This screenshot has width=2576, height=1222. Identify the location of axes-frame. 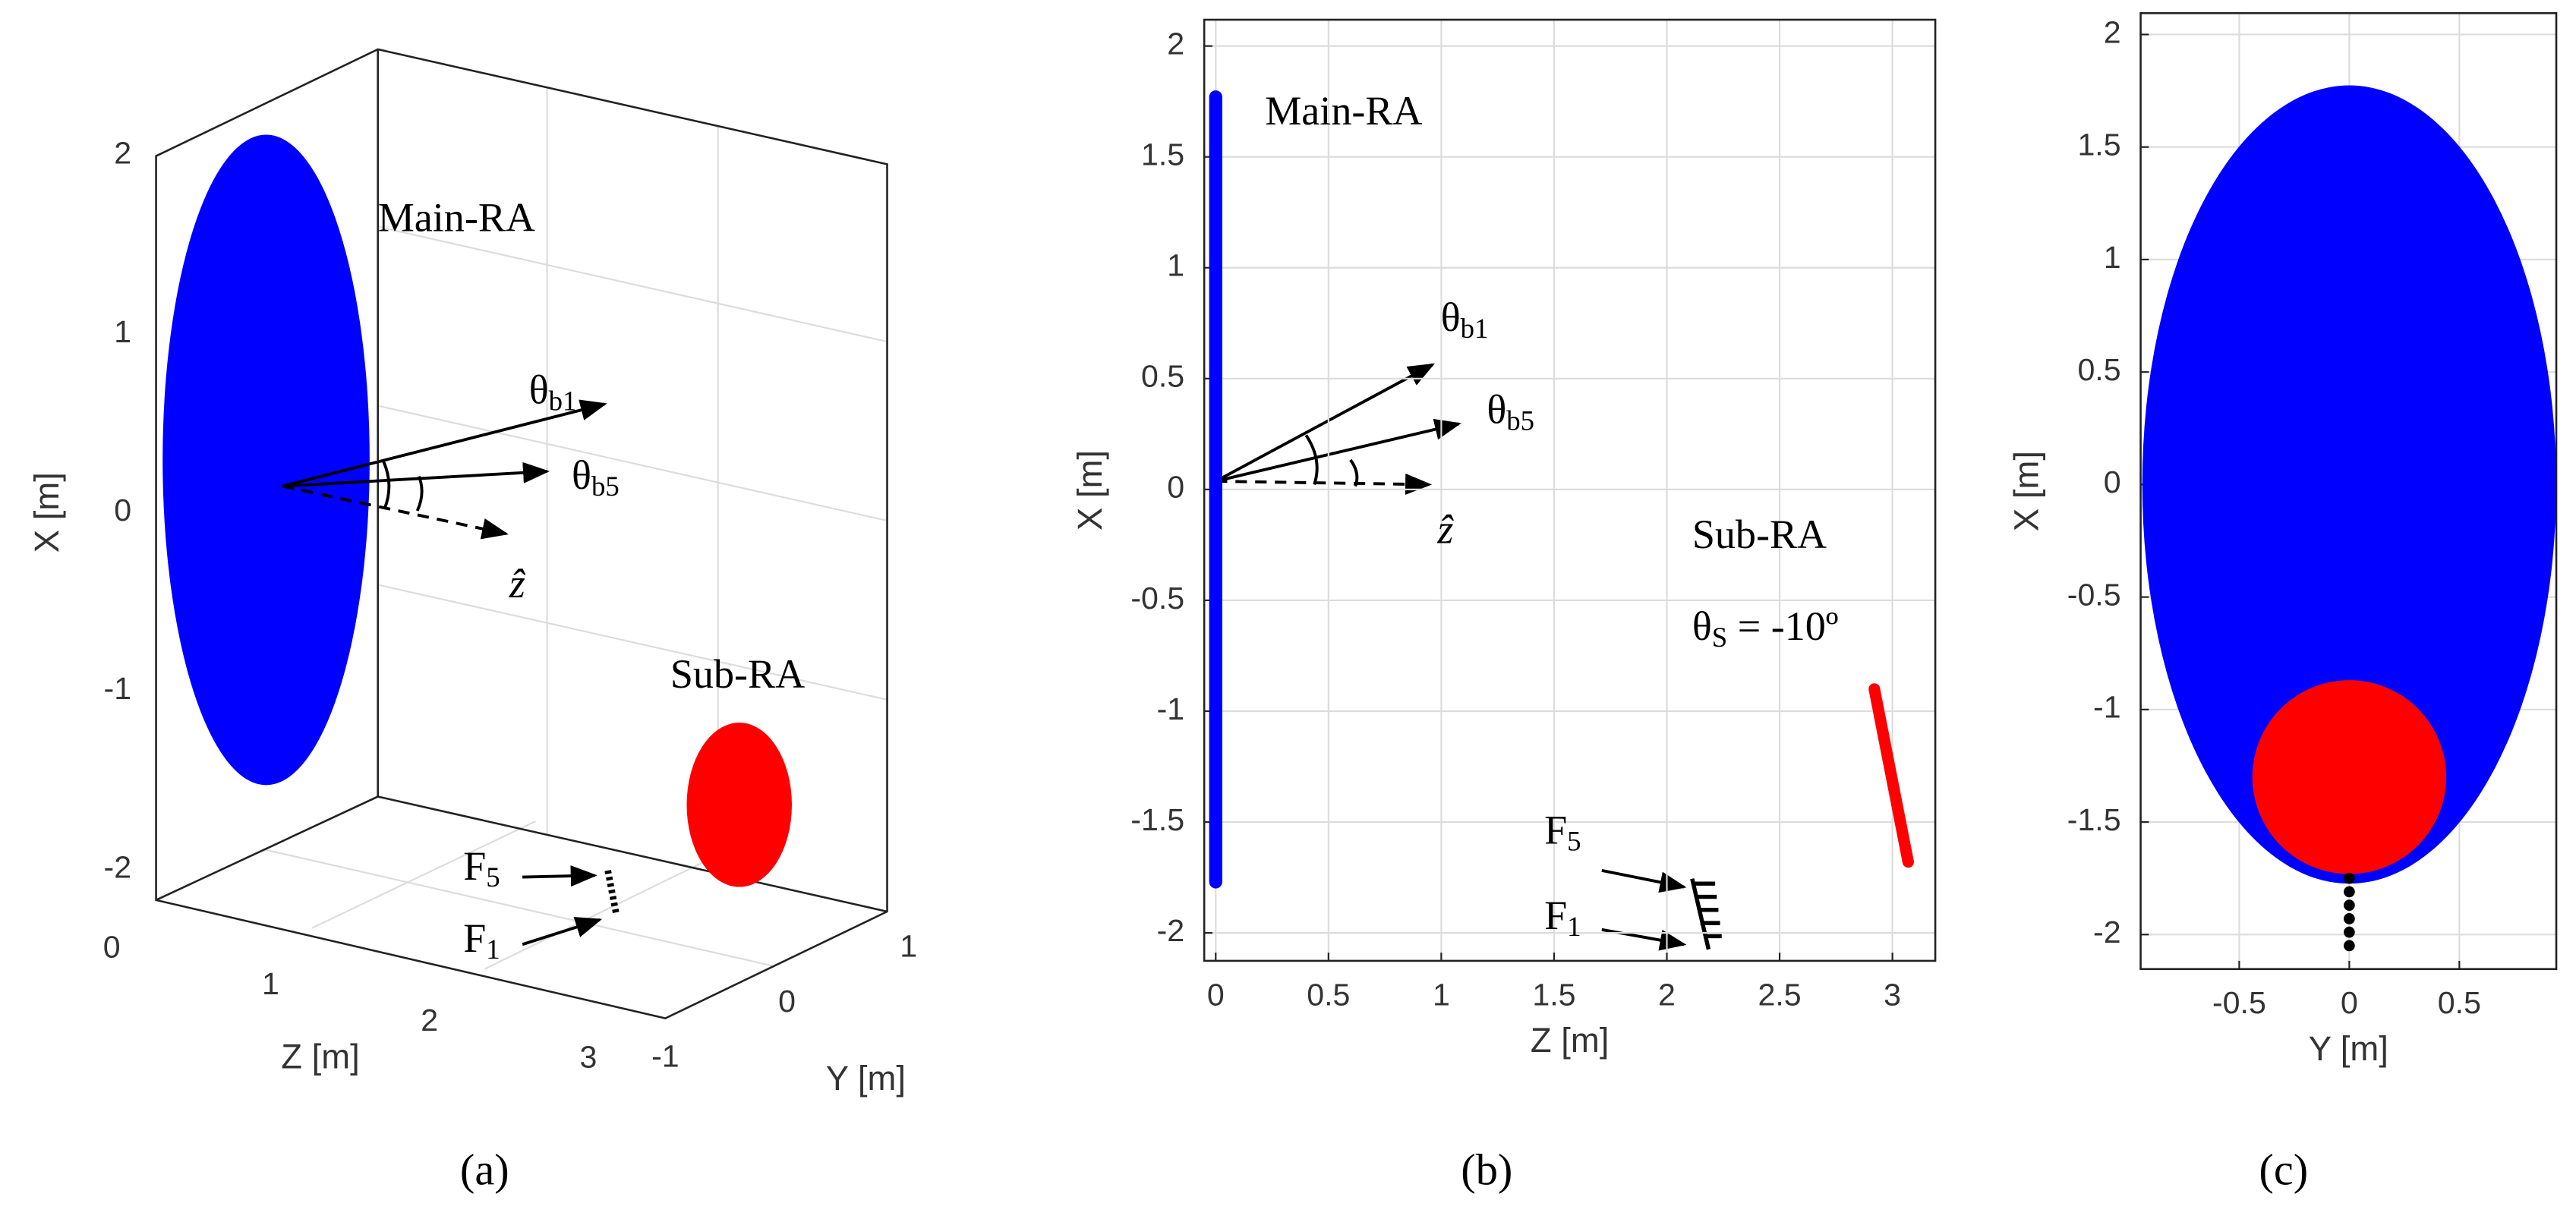
(2348, 492).